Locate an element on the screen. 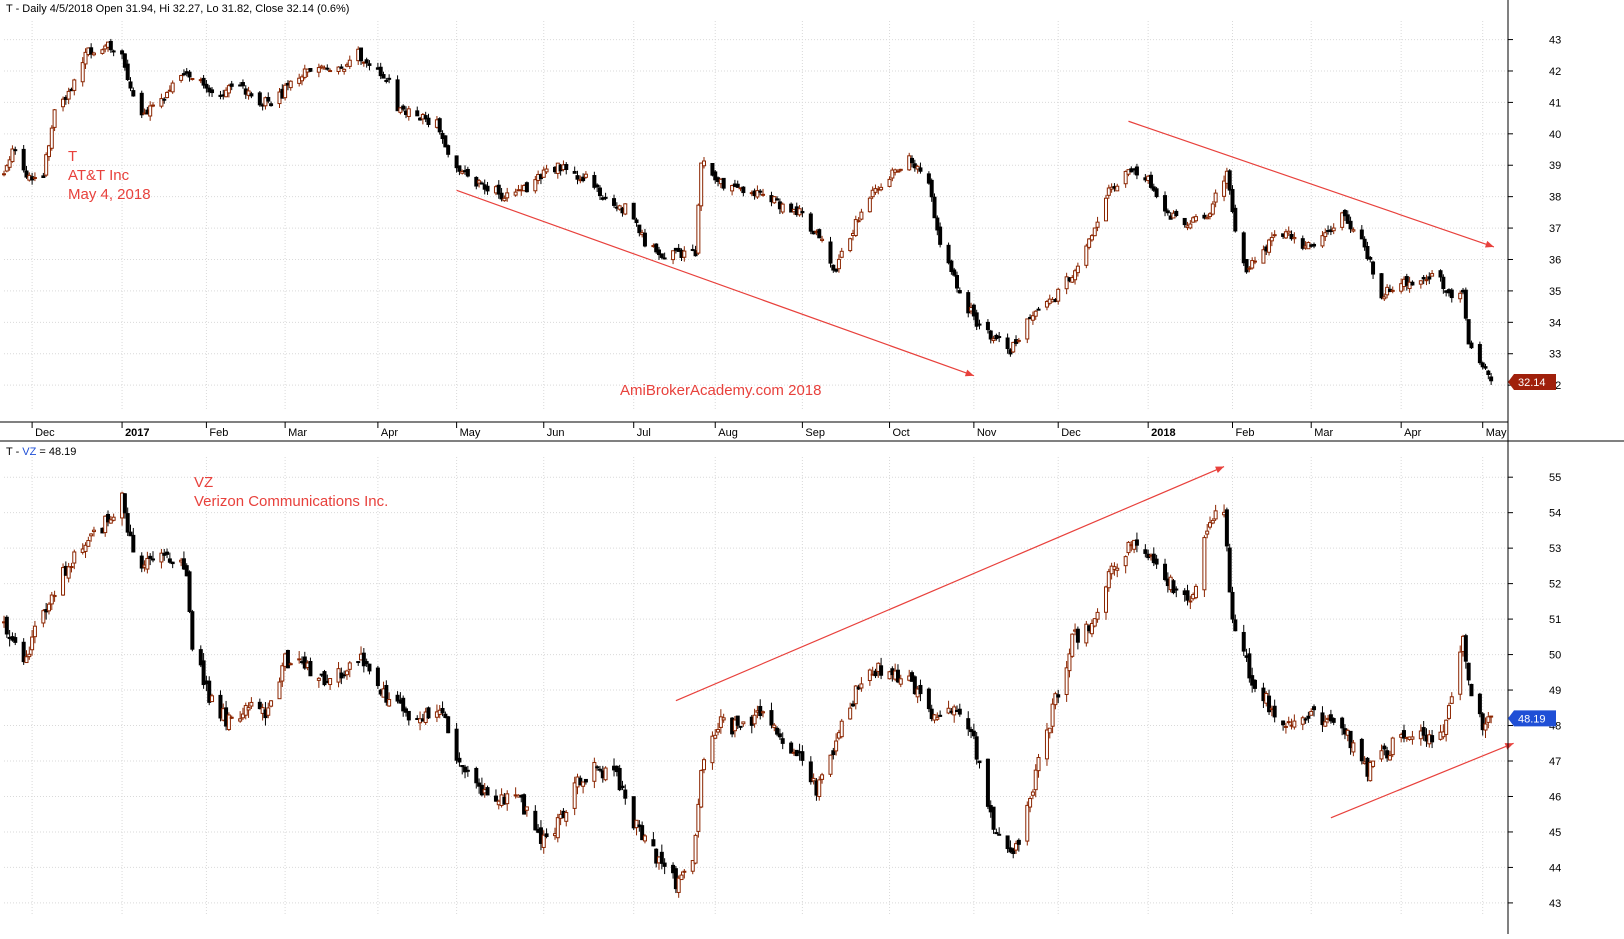  vz-header-suffix: = 48.19 is located at coordinates (56, 452).